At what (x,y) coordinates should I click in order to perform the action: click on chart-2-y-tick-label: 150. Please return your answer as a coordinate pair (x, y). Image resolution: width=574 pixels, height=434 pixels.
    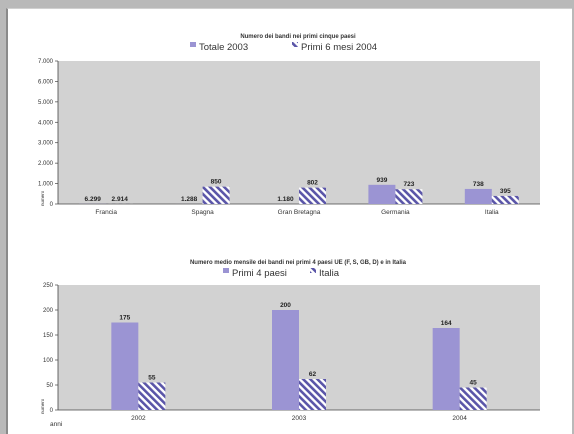
    Looking at the image, I should click on (48, 336).